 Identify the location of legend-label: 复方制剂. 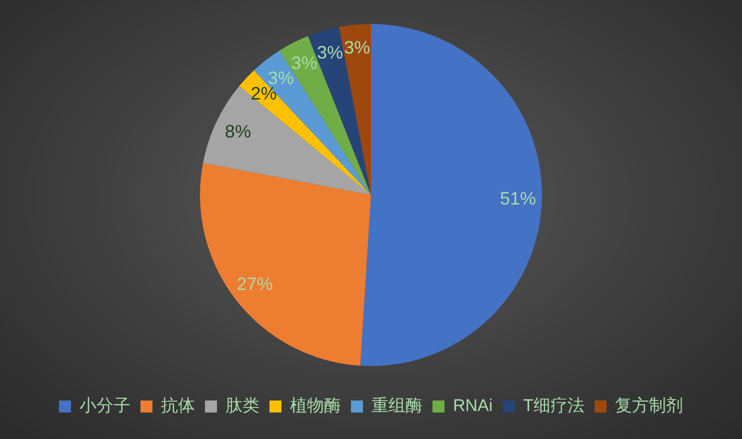
(649, 406).